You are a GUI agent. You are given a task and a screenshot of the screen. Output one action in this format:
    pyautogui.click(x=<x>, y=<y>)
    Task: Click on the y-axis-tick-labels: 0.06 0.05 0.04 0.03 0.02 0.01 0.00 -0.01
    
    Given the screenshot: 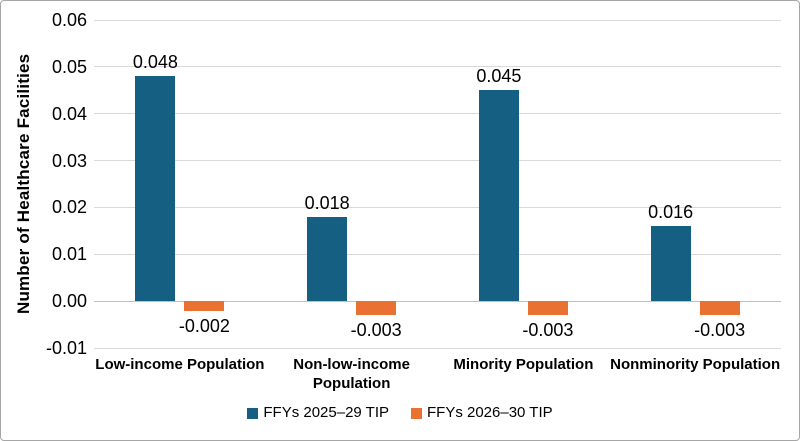 What is the action you would take?
    pyautogui.click(x=44, y=184)
    